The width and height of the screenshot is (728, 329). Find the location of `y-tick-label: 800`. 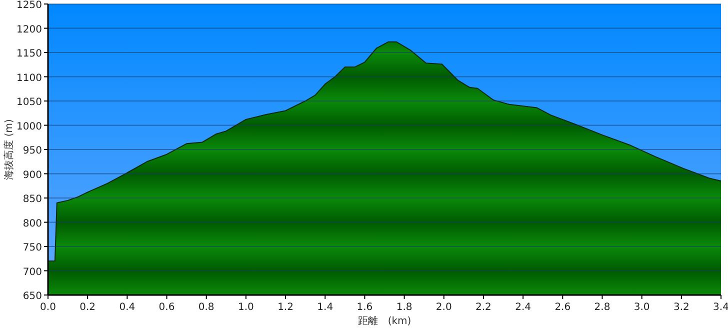

y-tick-label: 800 is located at coordinates (32, 224).